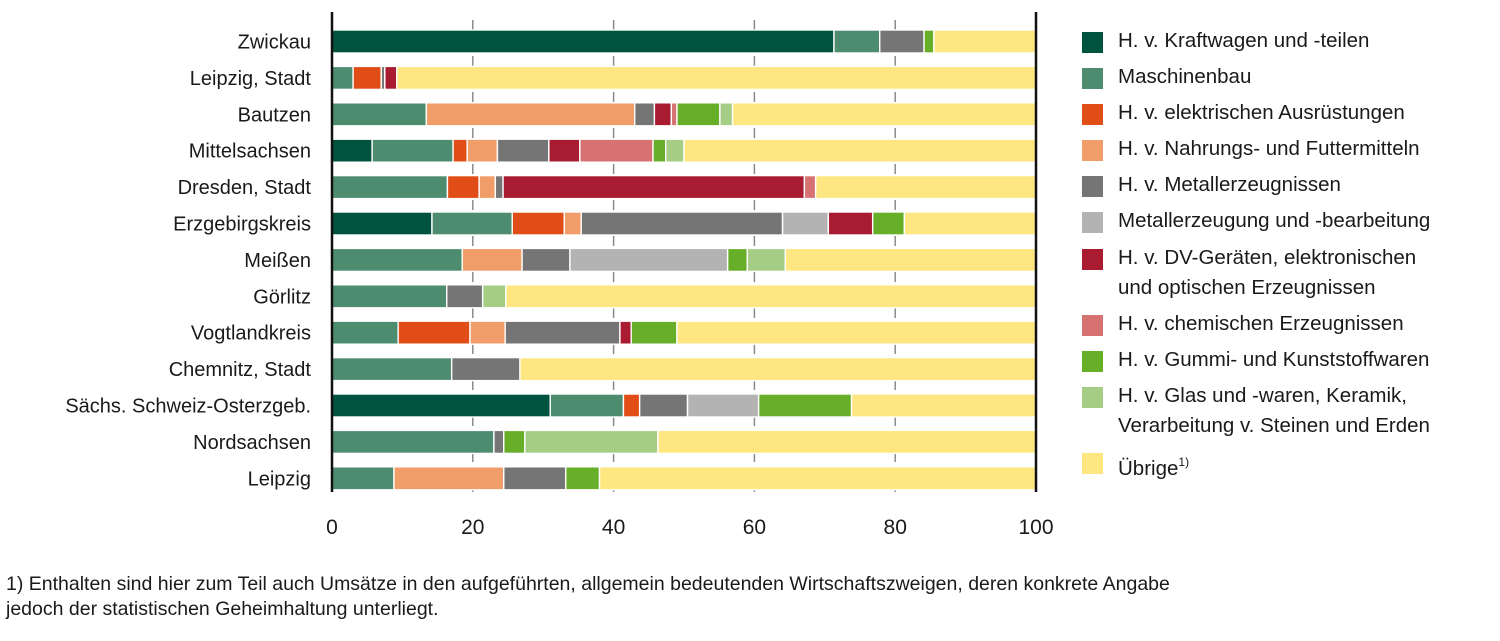 This screenshot has height=641, width=1500. I want to click on legend-item: H. v. Kraftwagen und -teilen, so click(1291, 41).